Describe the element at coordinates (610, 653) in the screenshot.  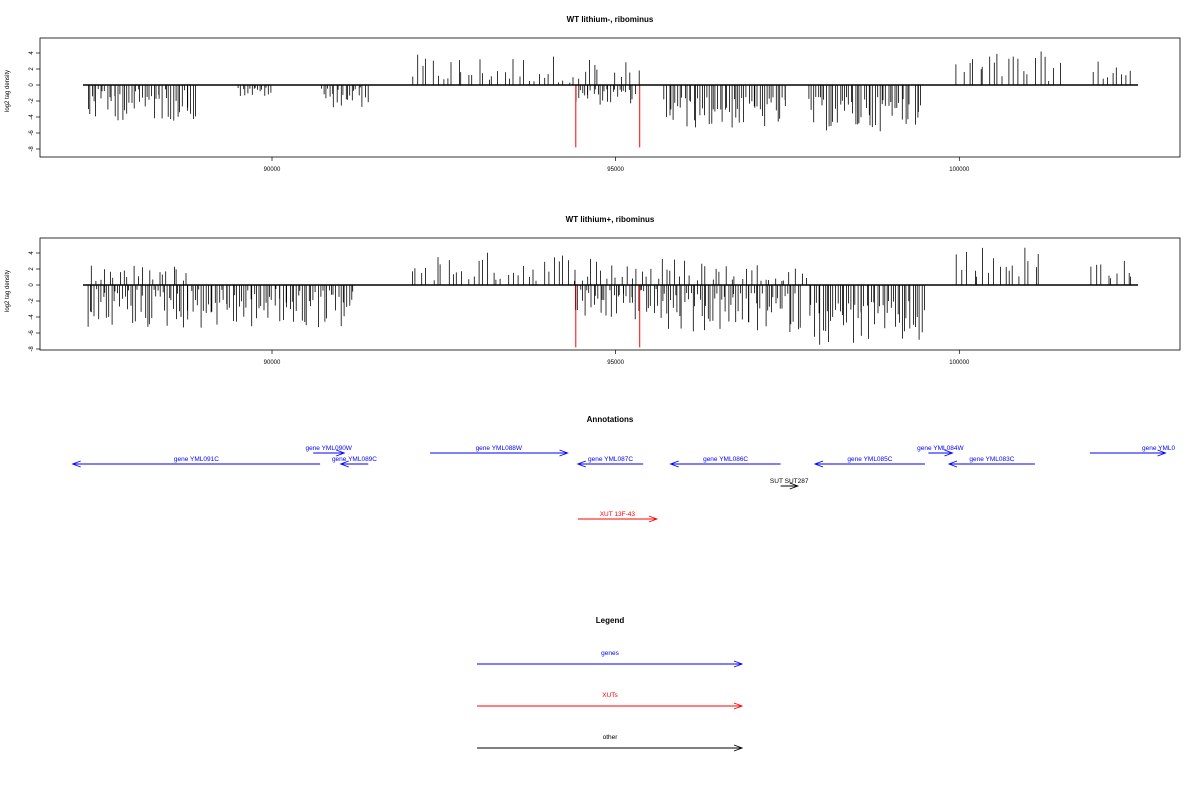
I see `legend-label: genes` at that location.